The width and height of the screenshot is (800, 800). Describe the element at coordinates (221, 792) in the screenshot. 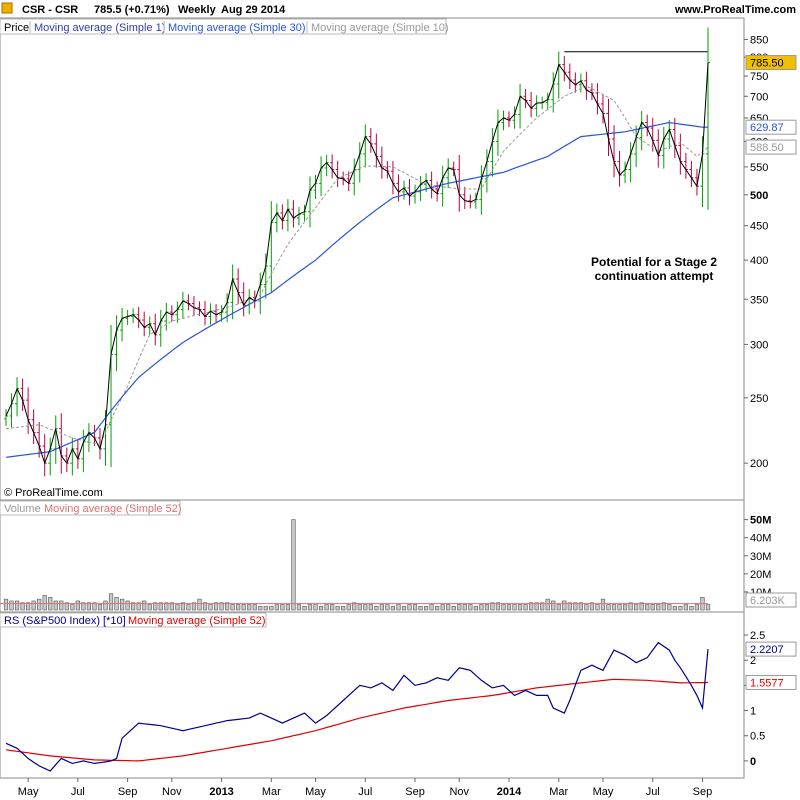

I see `x-tick-label: 2013` at that location.